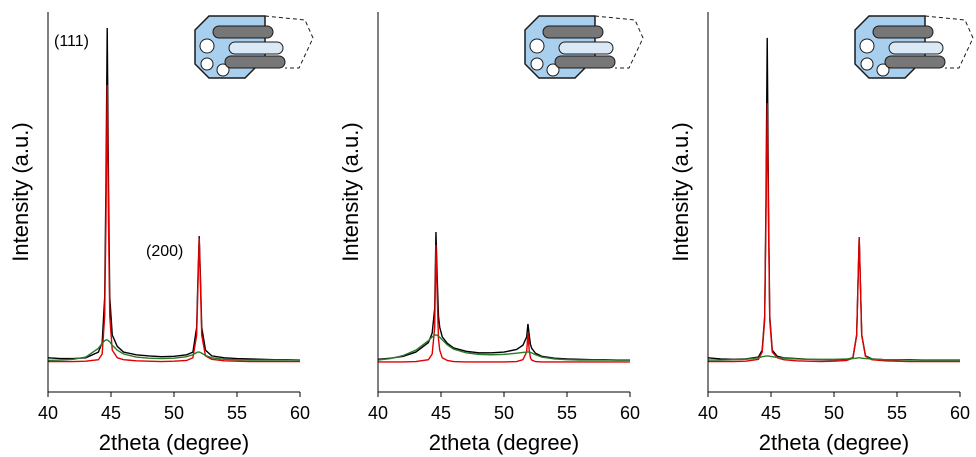 This screenshot has height=457, width=976. What do you see at coordinates (164, 251) in the screenshot?
I see `peak-label: (200)` at bounding box center [164, 251].